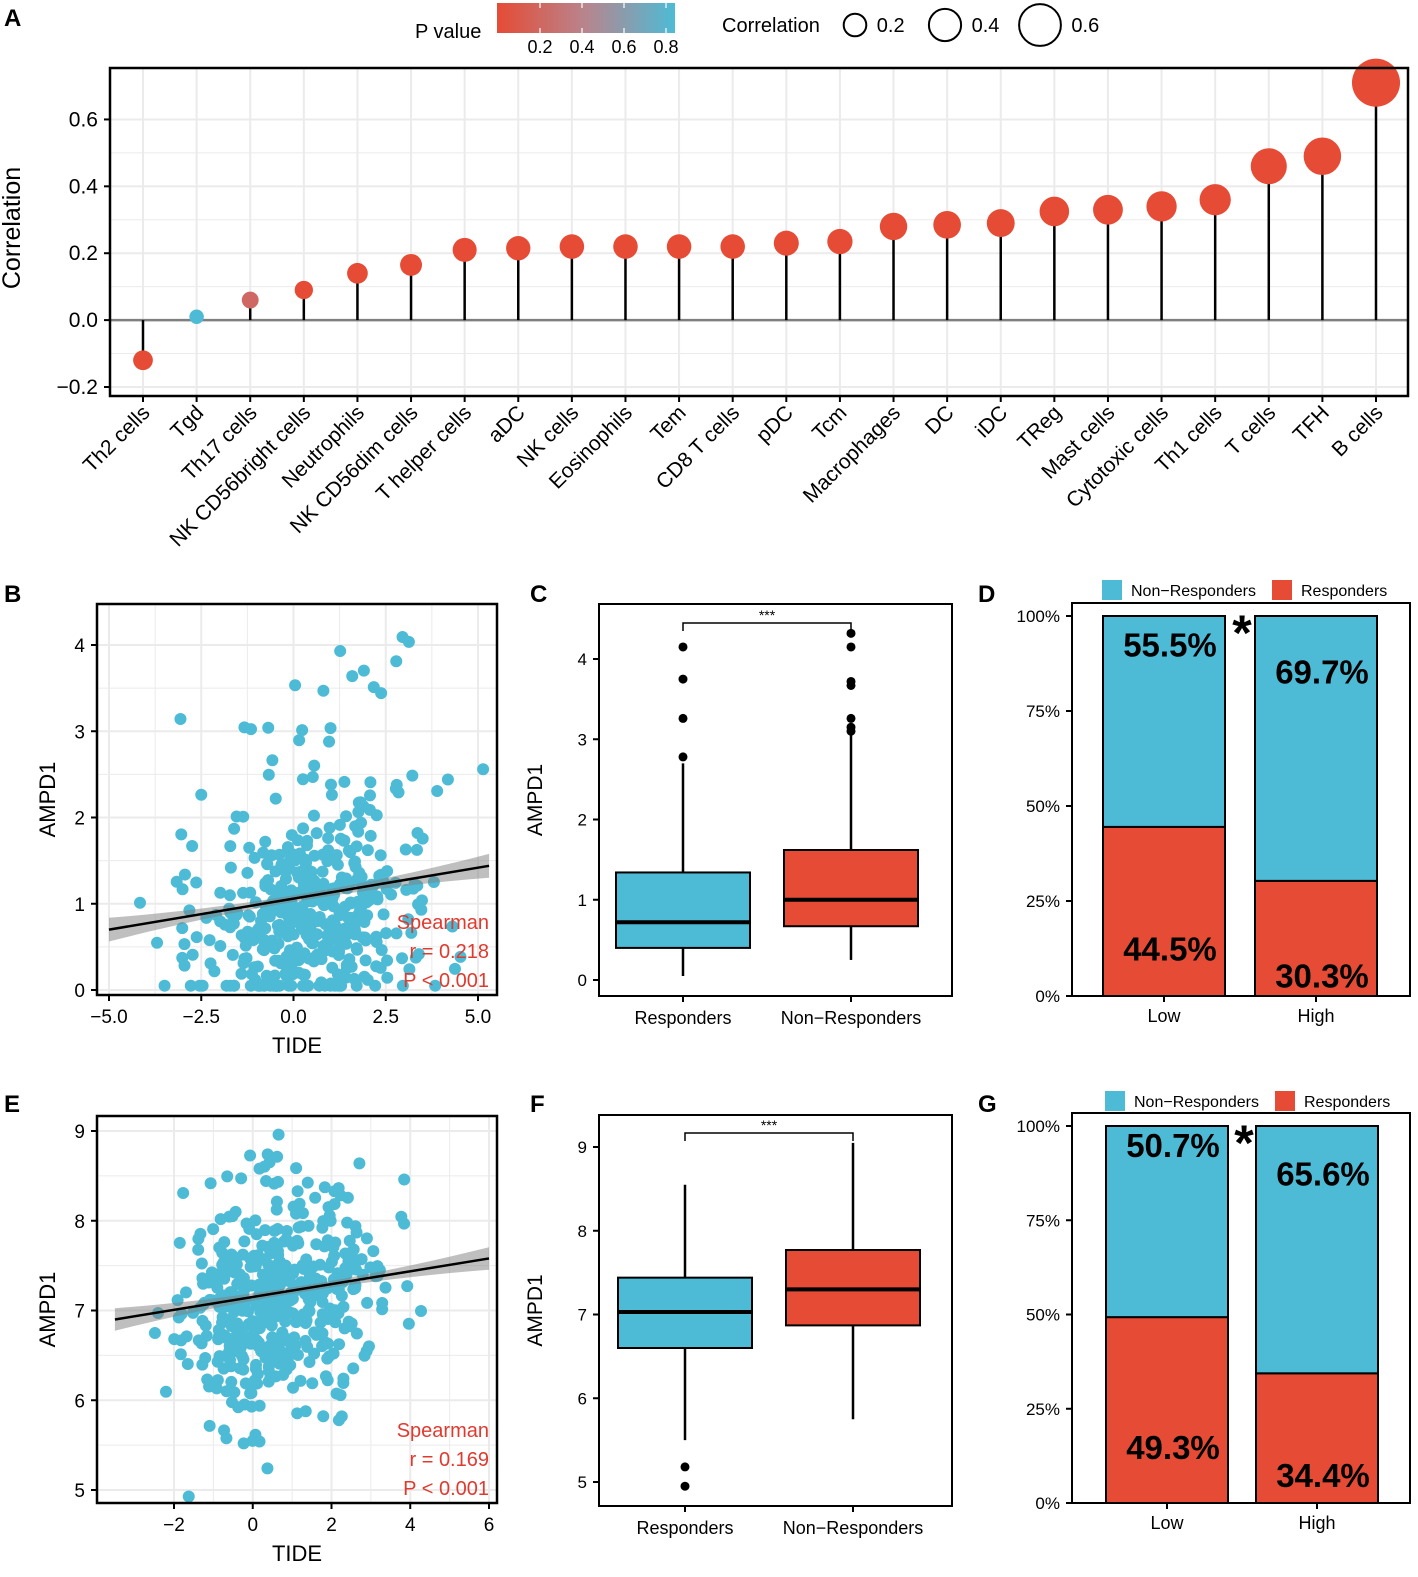 The height and width of the screenshot is (1577, 1418). What do you see at coordinates (665, 47) in the screenshot?
I see `colorbar-tick-label: 0.8` at bounding box center [665, 47].